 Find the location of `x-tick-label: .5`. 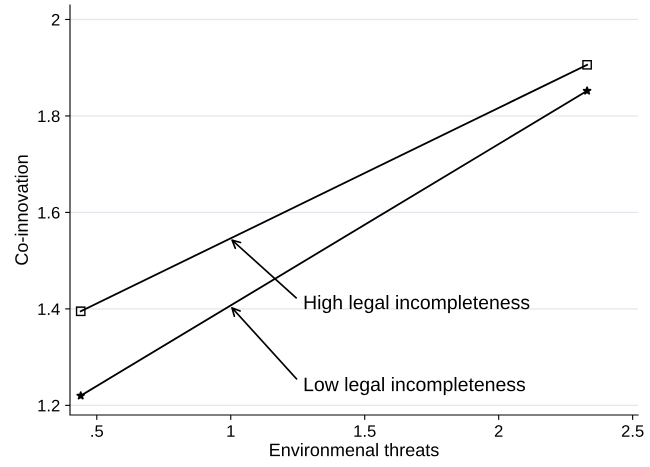

x-tick-label: .5 is located at coordinates (97, 431).